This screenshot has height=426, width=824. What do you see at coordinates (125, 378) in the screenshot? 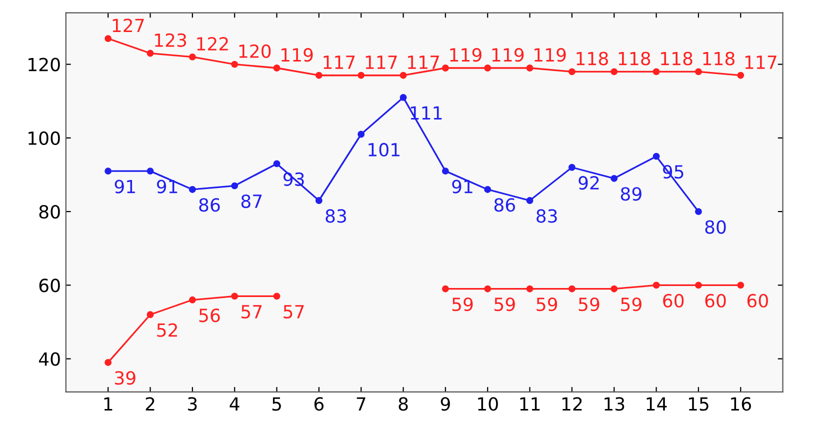
I see `data-label: 39` at bounding box center [125, 378].